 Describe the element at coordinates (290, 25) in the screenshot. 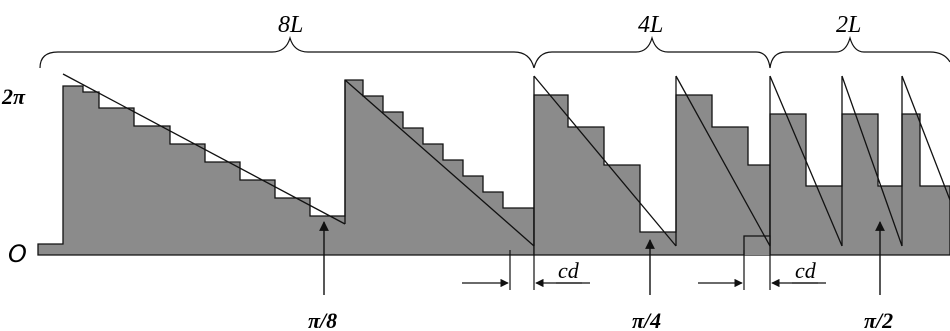

I see `period-label-8l: 8L` at that location.